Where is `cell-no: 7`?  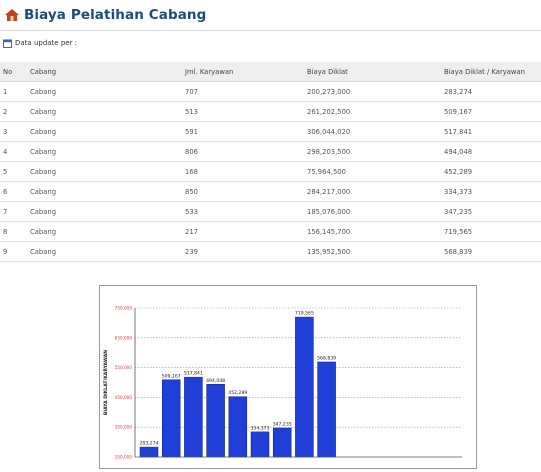 cell-no: 7 is located at coordinates (15, 211).